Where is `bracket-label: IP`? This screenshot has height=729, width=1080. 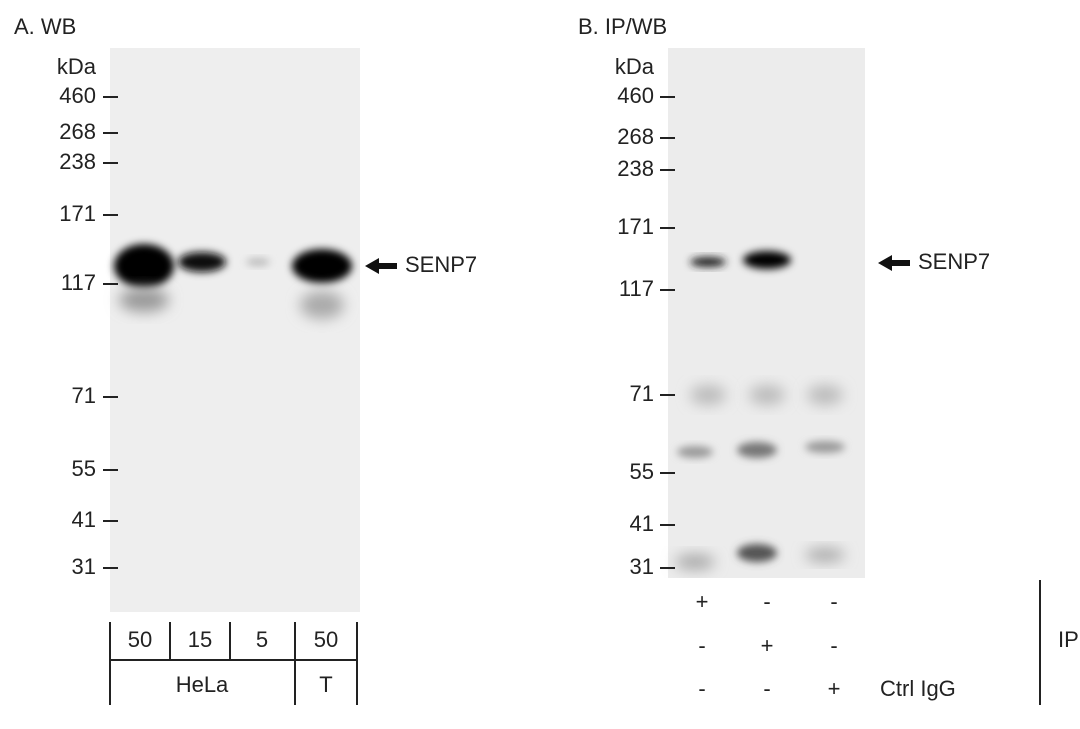 bracket-label: IP is located at coordinates (1068, 639).